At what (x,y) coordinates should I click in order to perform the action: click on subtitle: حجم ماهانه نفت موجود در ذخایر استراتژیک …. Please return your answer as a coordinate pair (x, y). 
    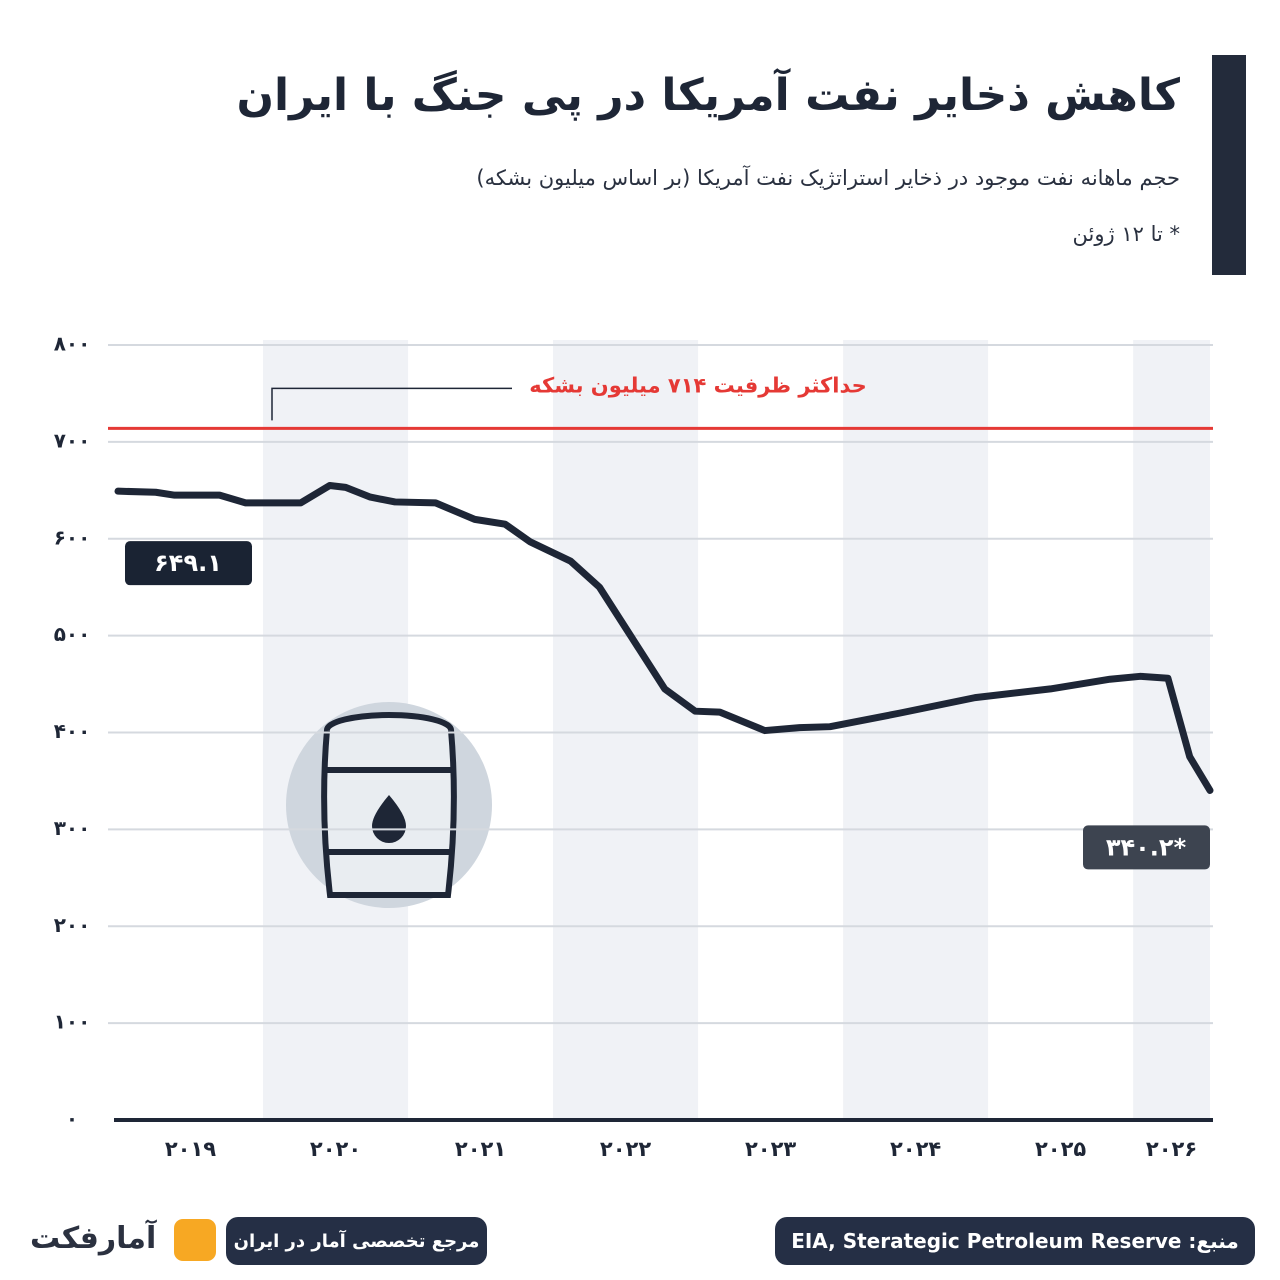
    Looking at the image, I should click on (828, 178).